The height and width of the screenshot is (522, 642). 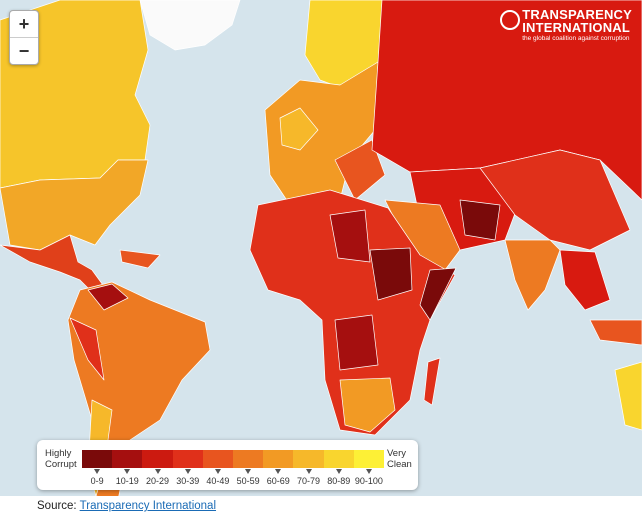 I want to click on legend-swatch: 20-29, so click(x=157, y=468).